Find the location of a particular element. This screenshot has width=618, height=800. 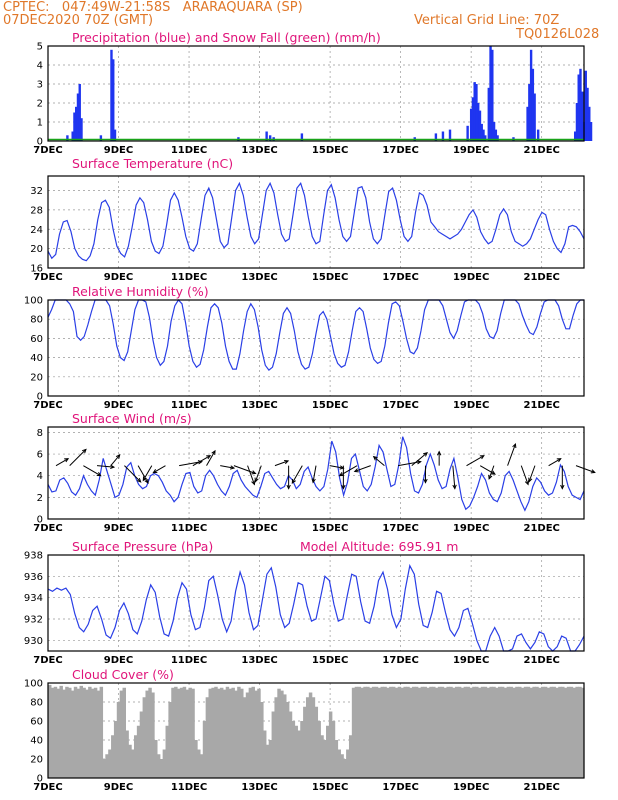

x-tick-label: 21DEC is located at coordinates (541, 787).